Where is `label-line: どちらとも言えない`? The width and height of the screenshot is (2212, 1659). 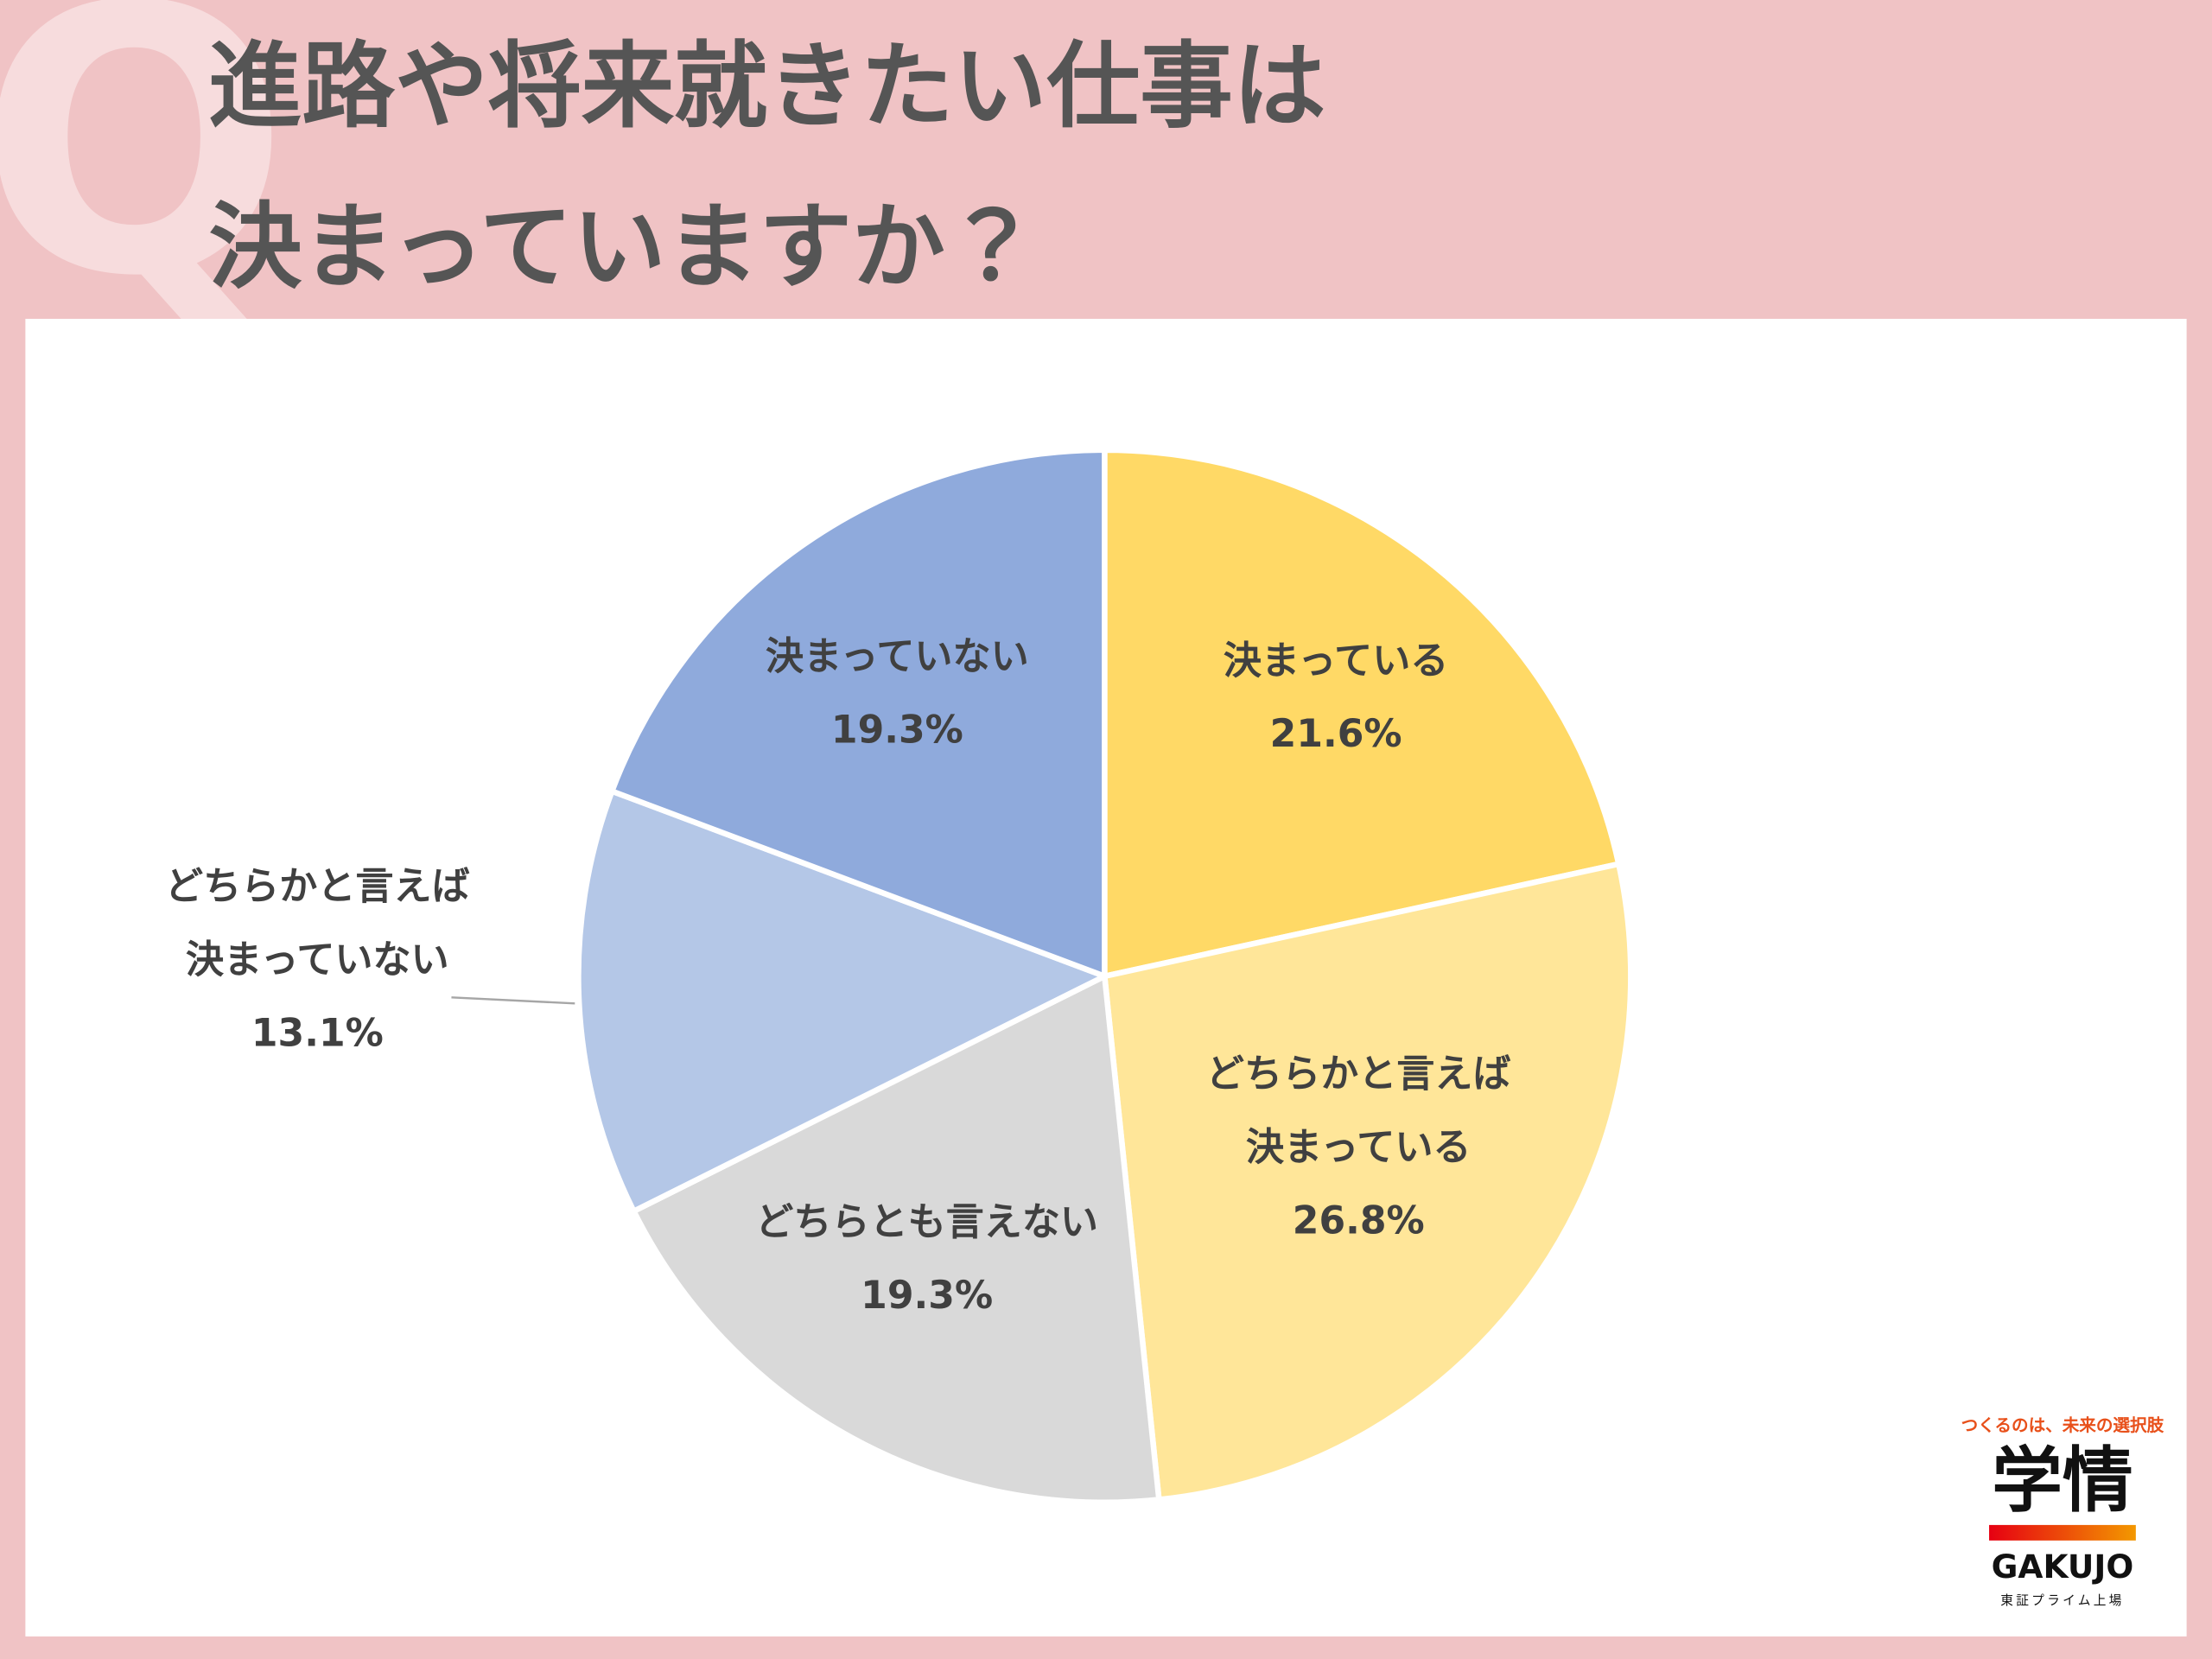
label-line: どちらとも言えない is located at coordinates (926, 1222).